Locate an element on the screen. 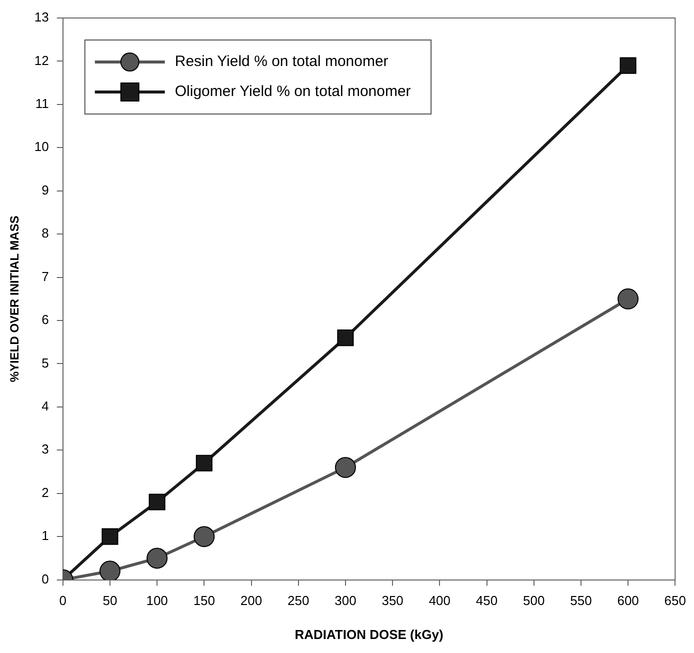 The image size is (694, 653). x-tick-label: 0 is located at coordinates (62, 600).